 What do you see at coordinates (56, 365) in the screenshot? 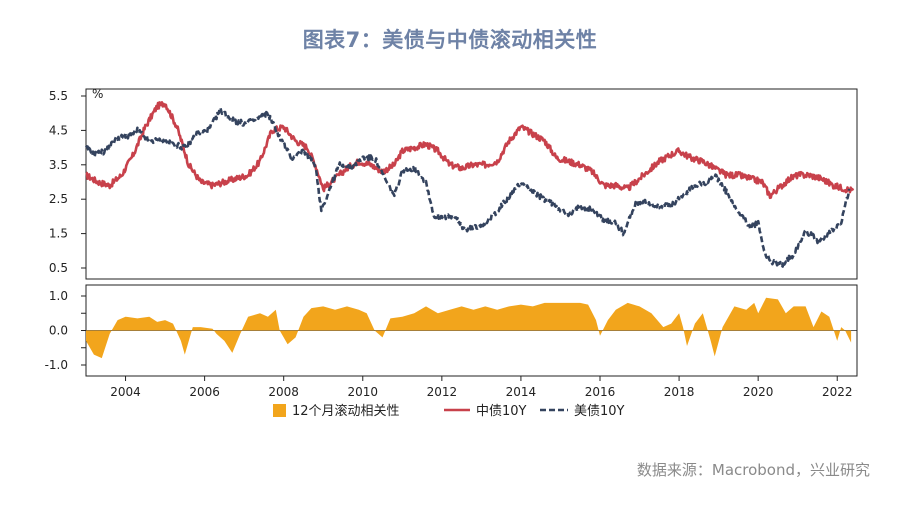
I see `y-tick-label: -1.0` at bounding box center [56, 365].